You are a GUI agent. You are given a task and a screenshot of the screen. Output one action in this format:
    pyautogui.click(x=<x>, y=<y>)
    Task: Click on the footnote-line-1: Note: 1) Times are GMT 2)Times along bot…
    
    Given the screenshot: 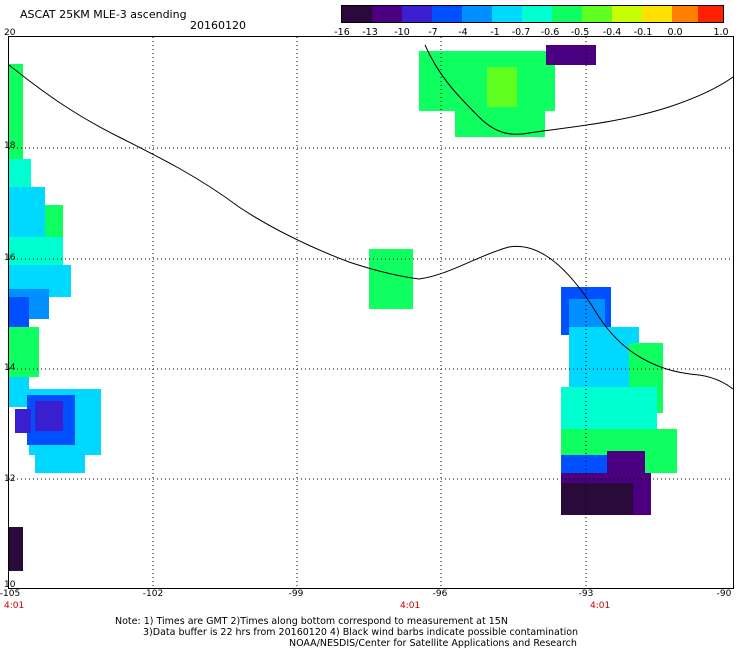 What is the action you would take?
    pyautogui.click(x=311, y=621)
    